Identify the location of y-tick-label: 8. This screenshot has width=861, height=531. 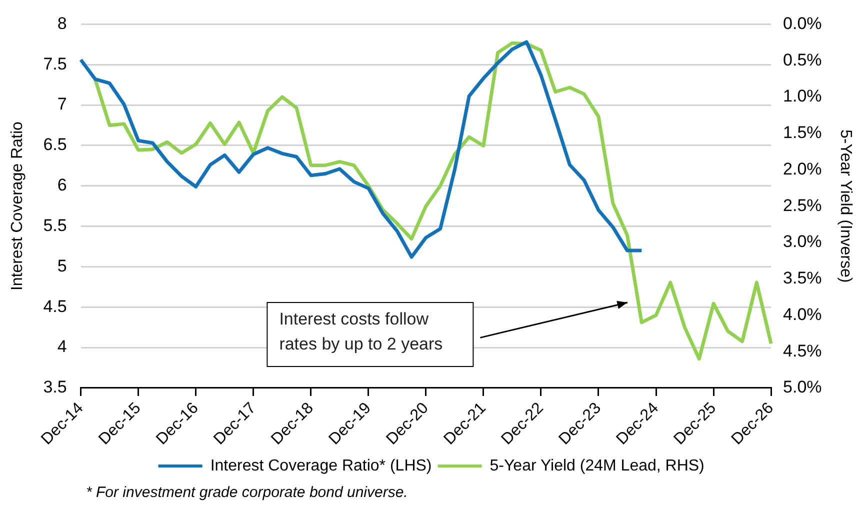
(62, 23).